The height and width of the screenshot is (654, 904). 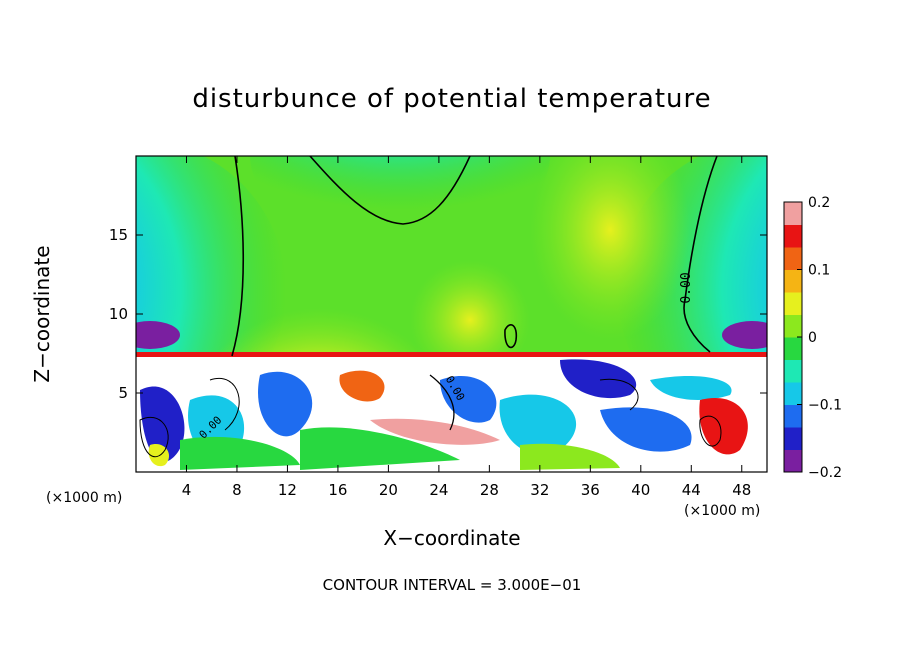 I want to click on colorbar-tick-label: −0.1, so click(x=825, y=406).